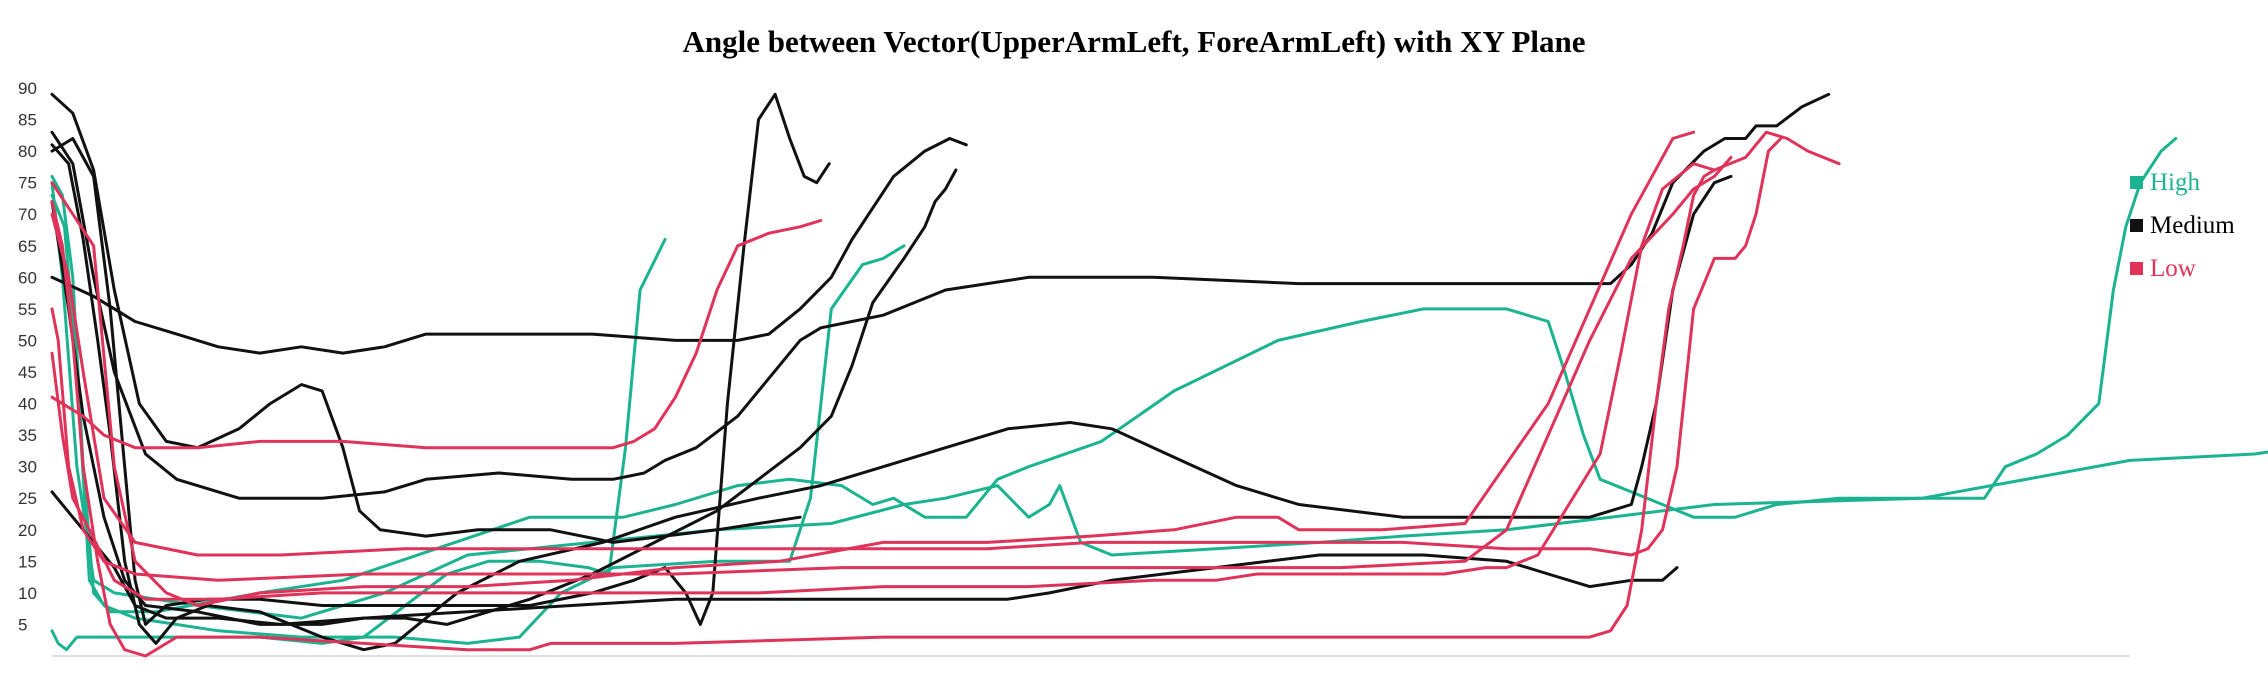 This screenshot has height=694, width=2268. I want to click on y-tick-label: 50, so click(27, 340).